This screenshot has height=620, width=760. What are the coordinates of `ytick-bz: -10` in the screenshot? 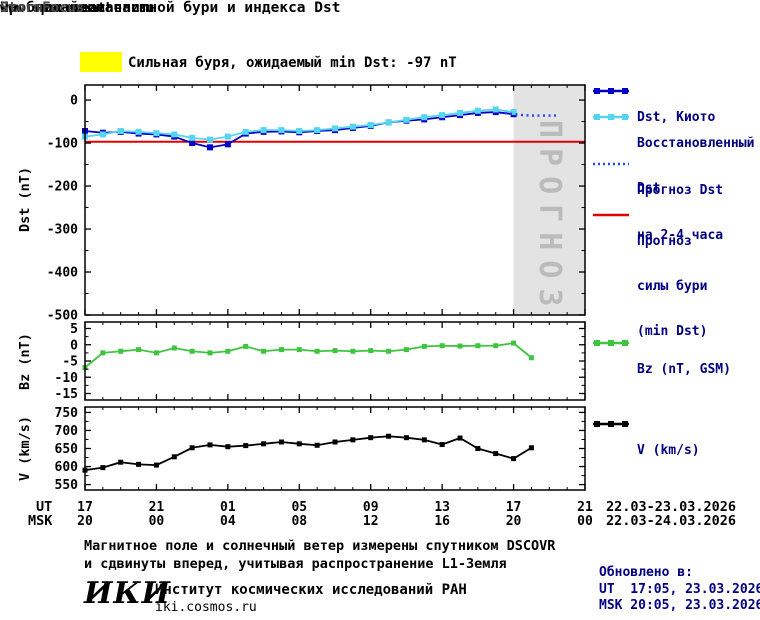 It's located at (67, 378).